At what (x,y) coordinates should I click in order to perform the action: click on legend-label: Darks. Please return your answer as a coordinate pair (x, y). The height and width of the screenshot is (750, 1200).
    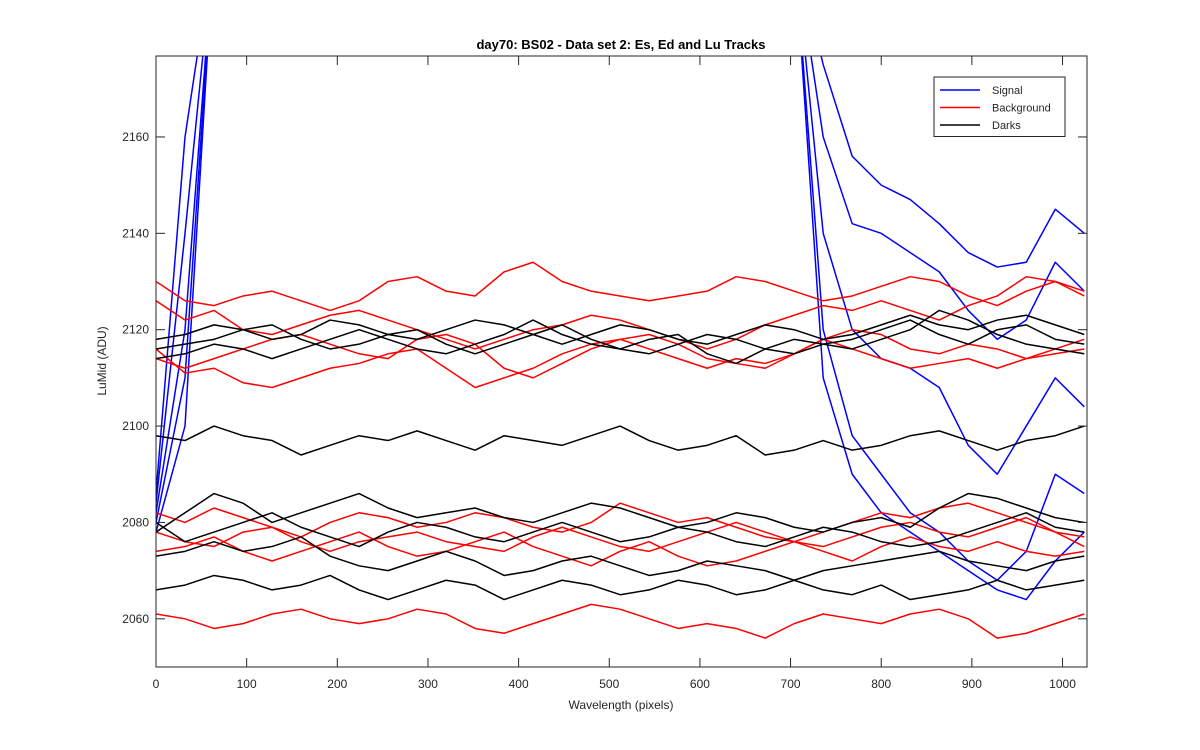
    Looking at the image, I should click on (1006, 126).